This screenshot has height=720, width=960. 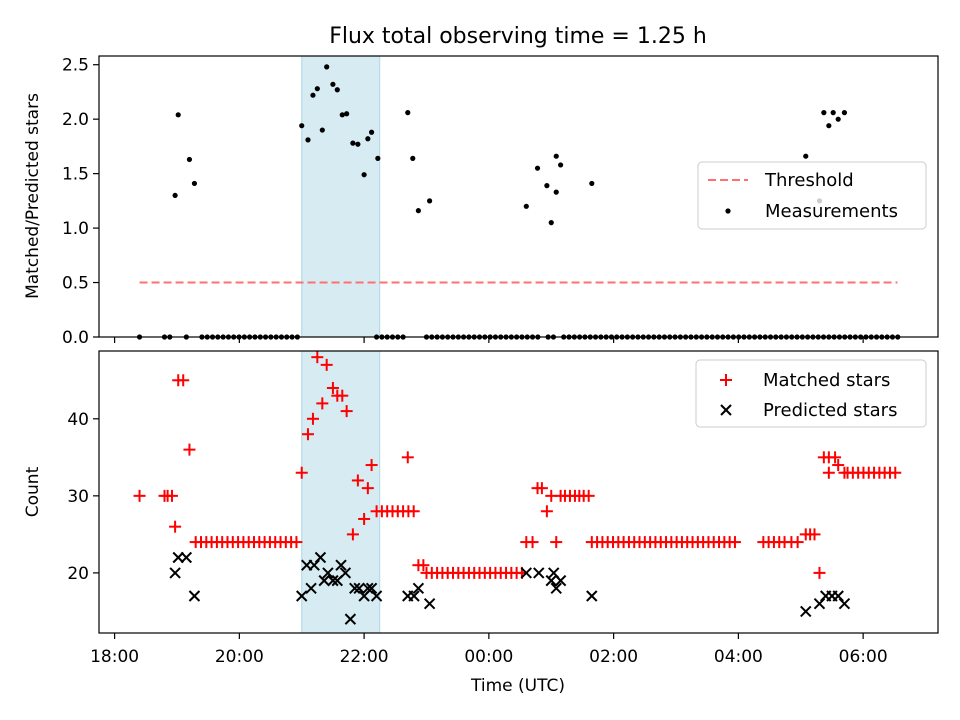 I want to click on x-tick-label: 04:00, so click(x=738, y=657).